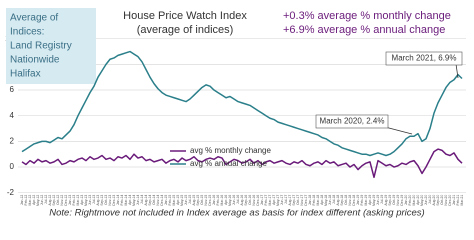 The height and width of the screenshot is (240, 474). What do you see at coordinates (12, 166) in the screenshot?
I see `y-tick-label: 0` at bounding box center [12, 166].